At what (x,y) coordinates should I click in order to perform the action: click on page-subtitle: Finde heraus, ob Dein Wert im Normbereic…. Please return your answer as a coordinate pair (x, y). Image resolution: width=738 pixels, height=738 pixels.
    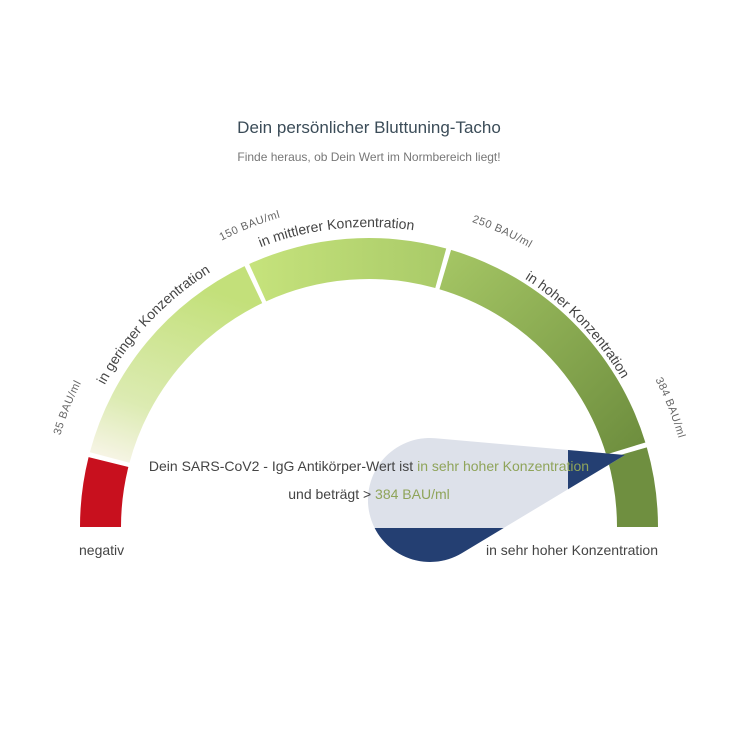
    Looking at the image, I should click on (369, 157).